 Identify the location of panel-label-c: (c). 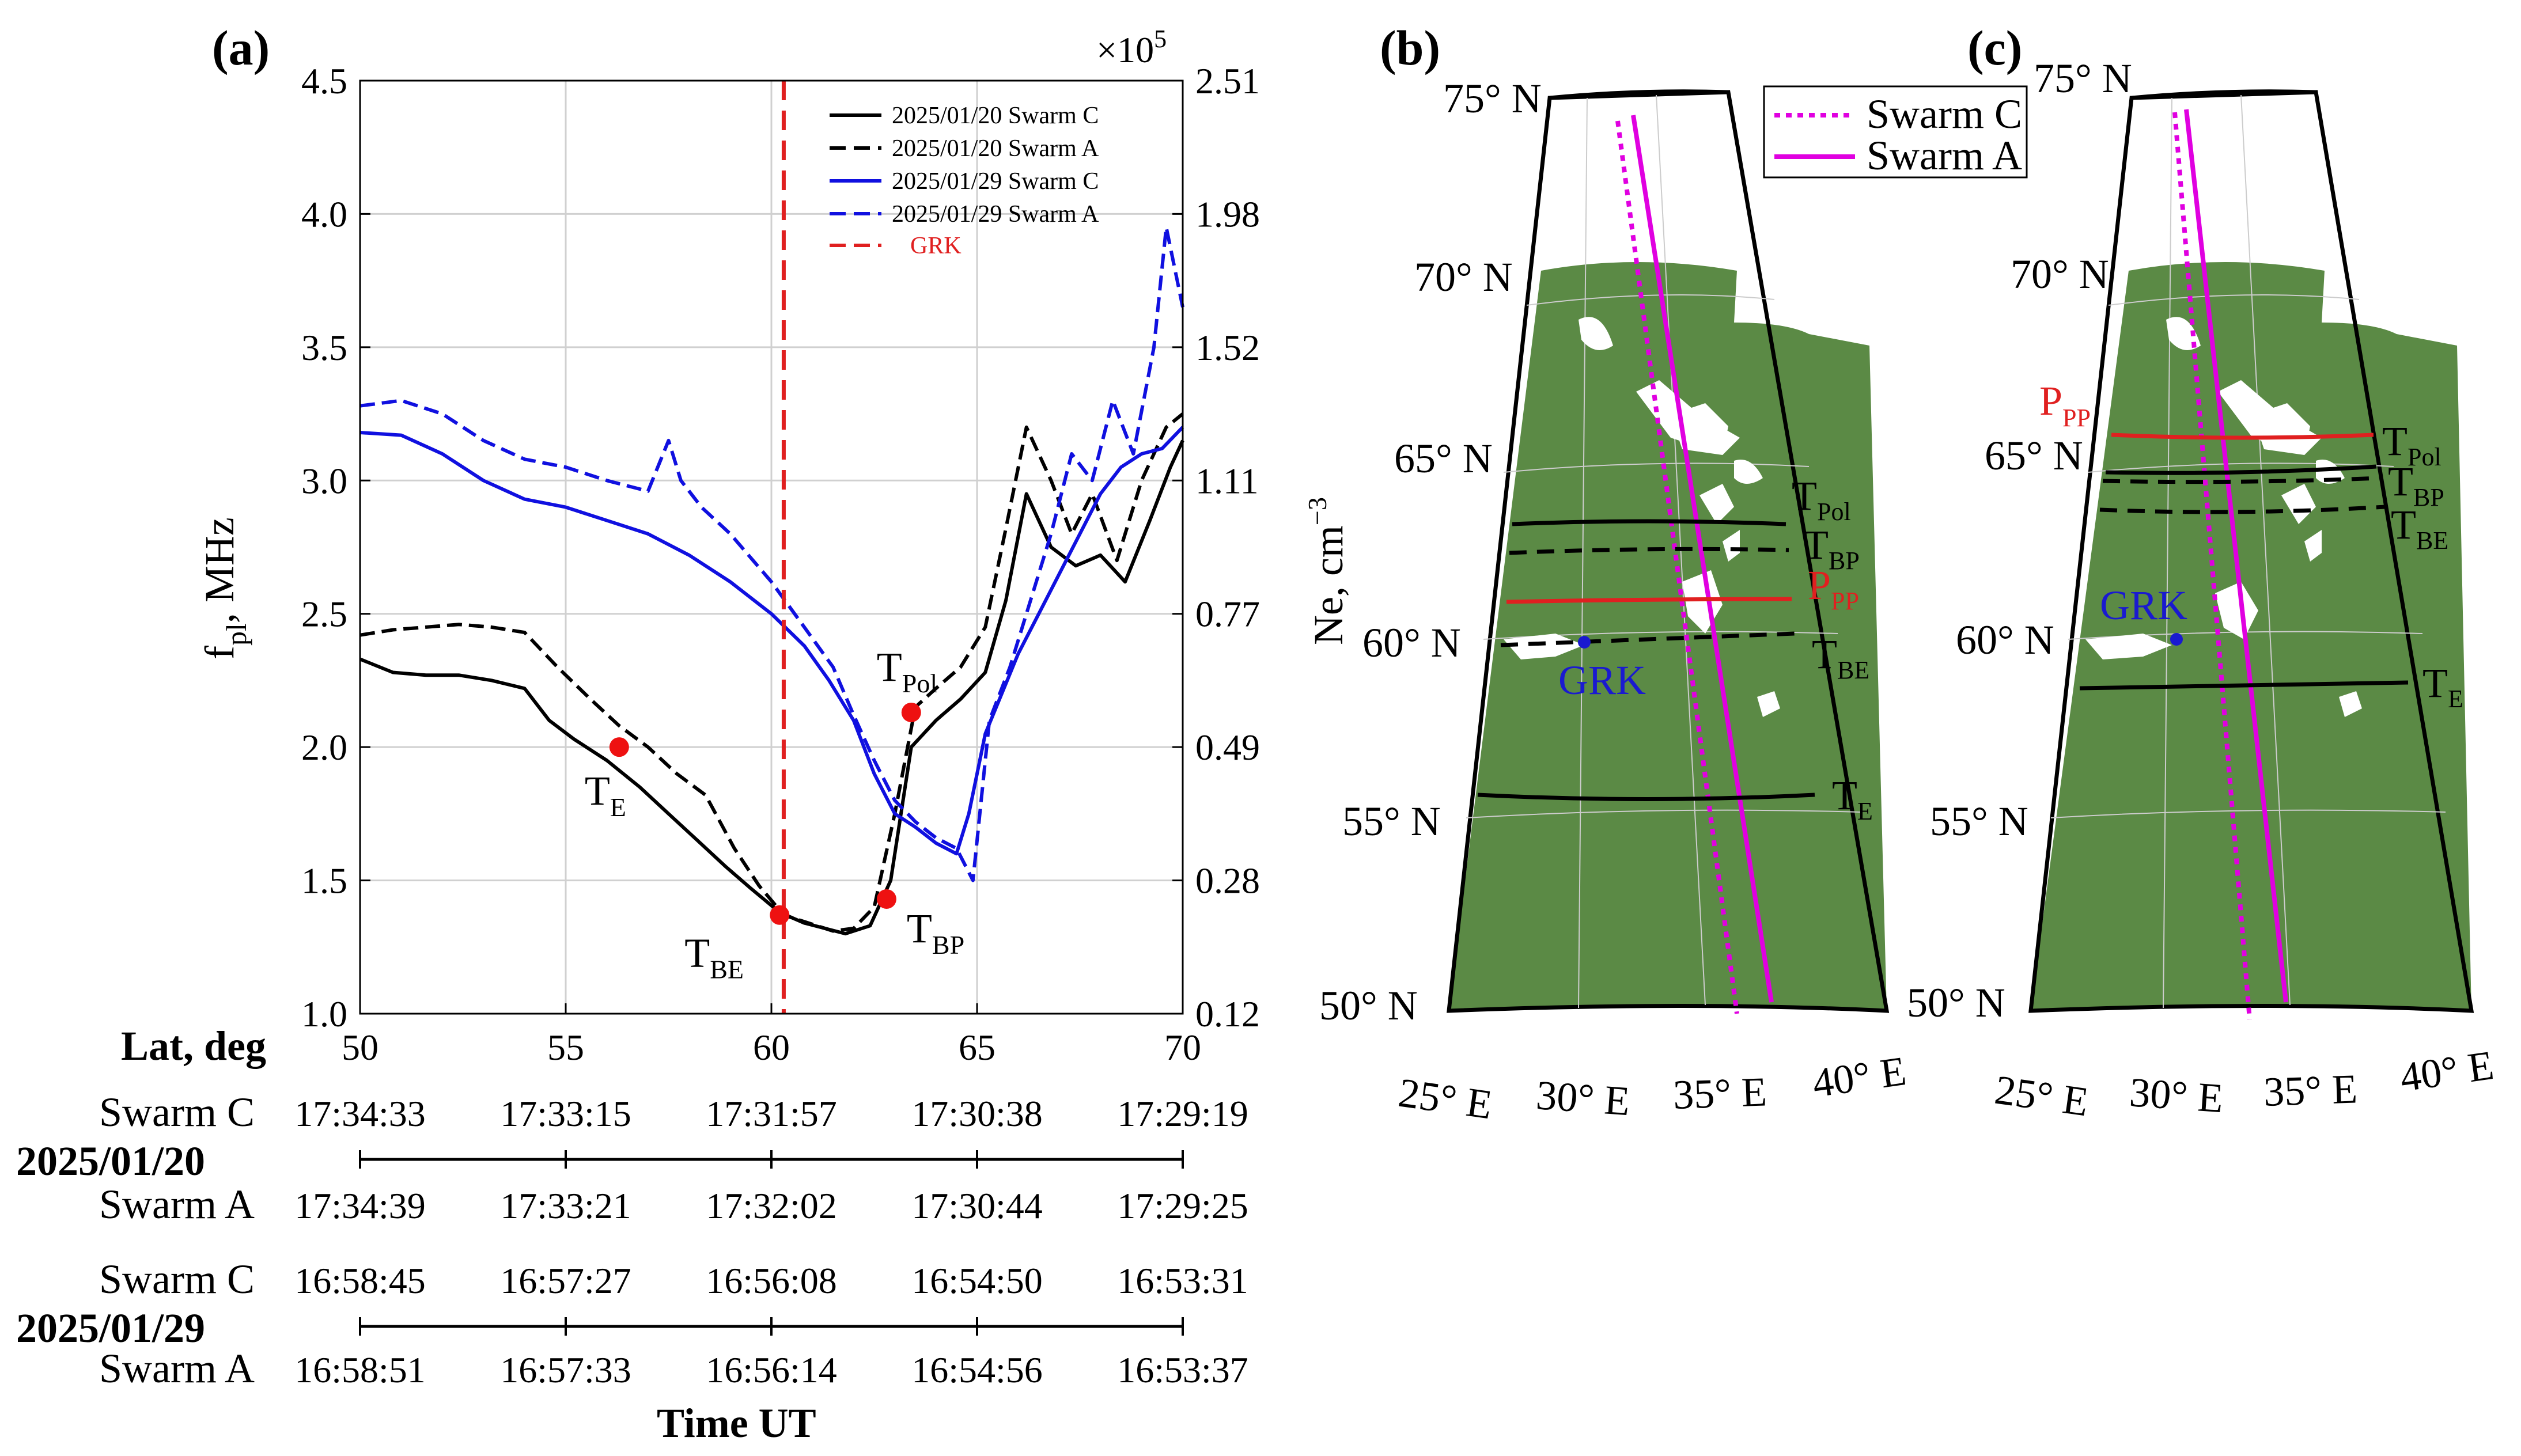
(1994, 47).